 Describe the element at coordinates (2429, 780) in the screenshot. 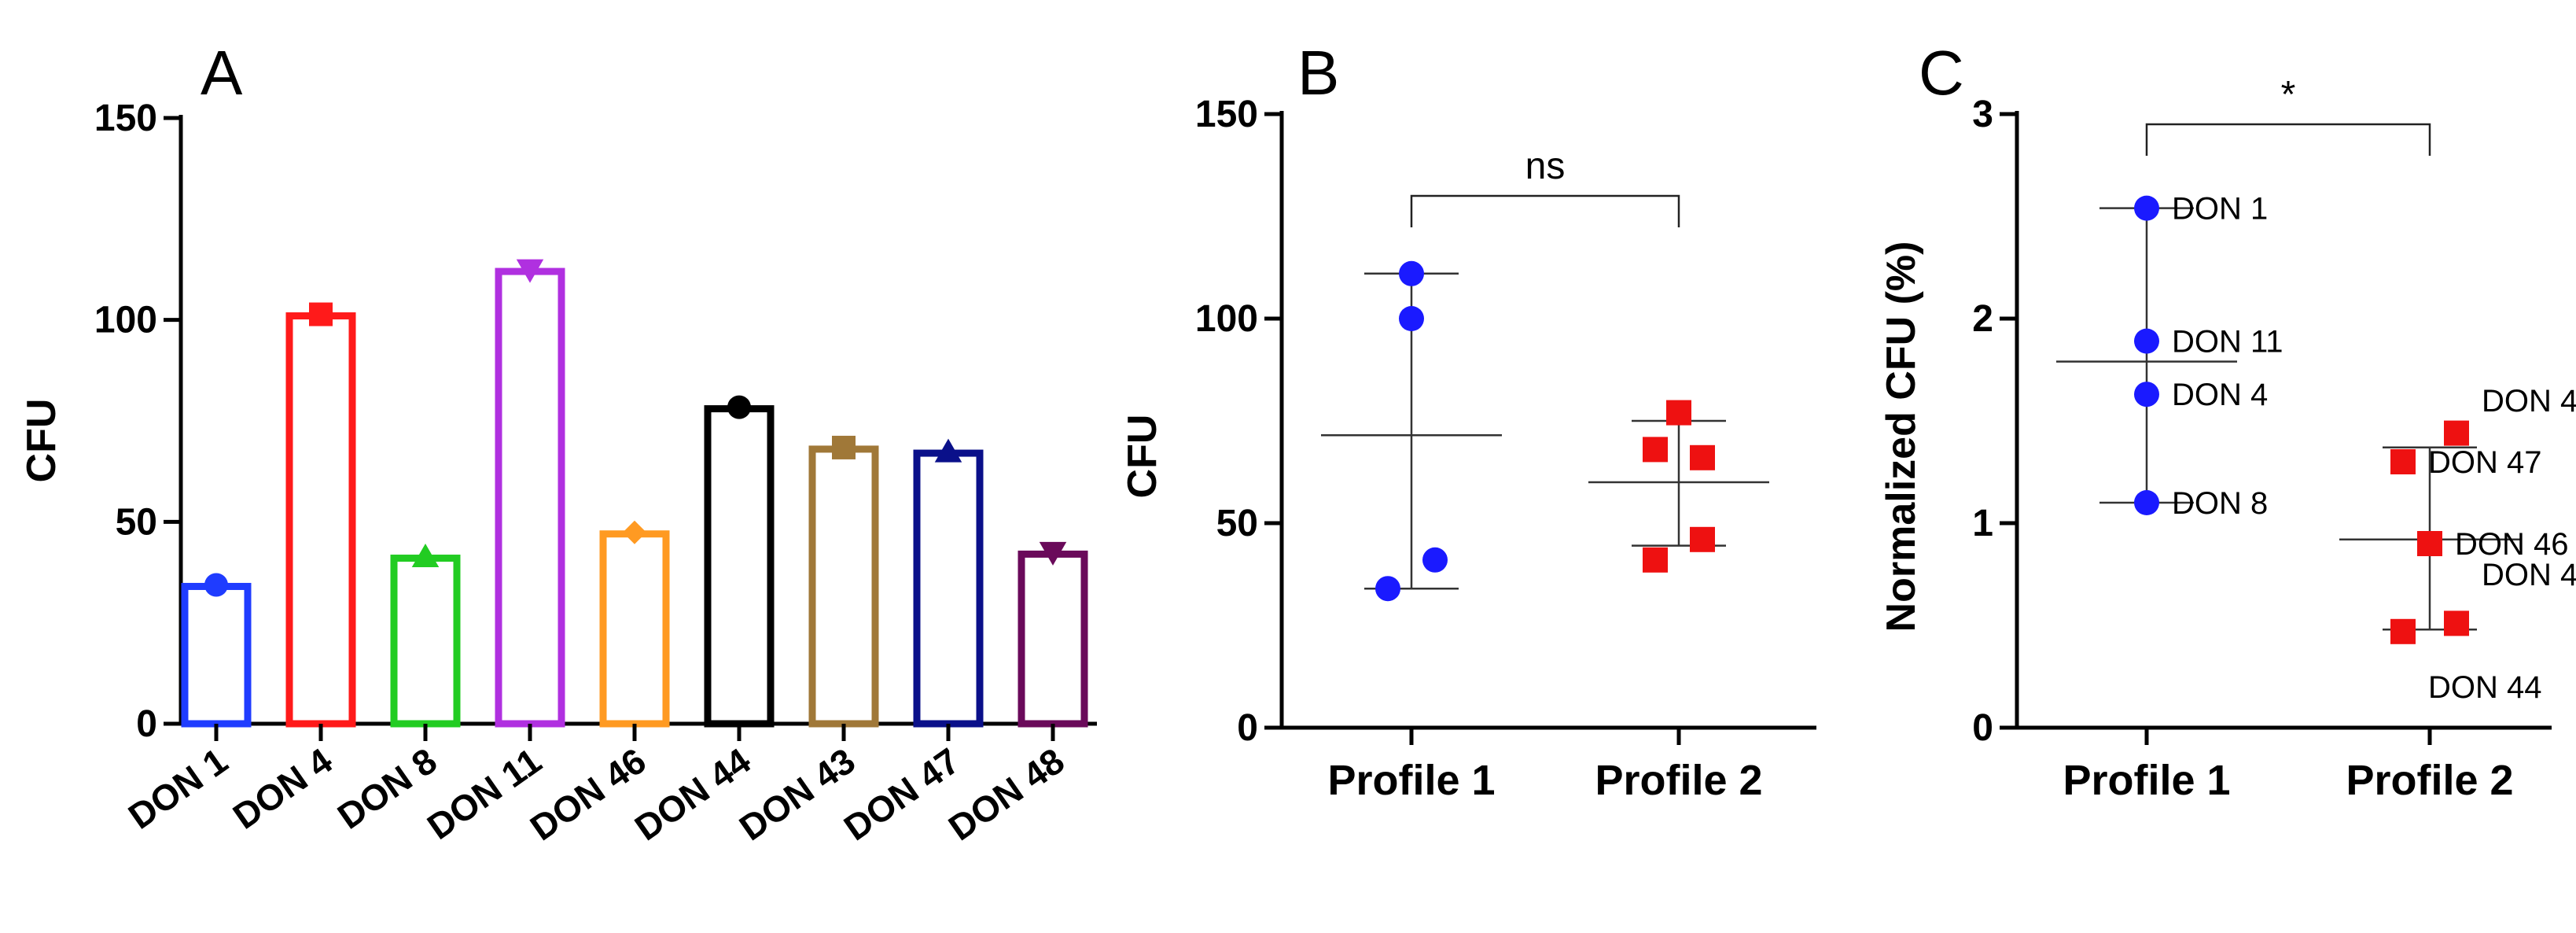

I see `panel-c-x-tick-label: Profile 2` at that location.